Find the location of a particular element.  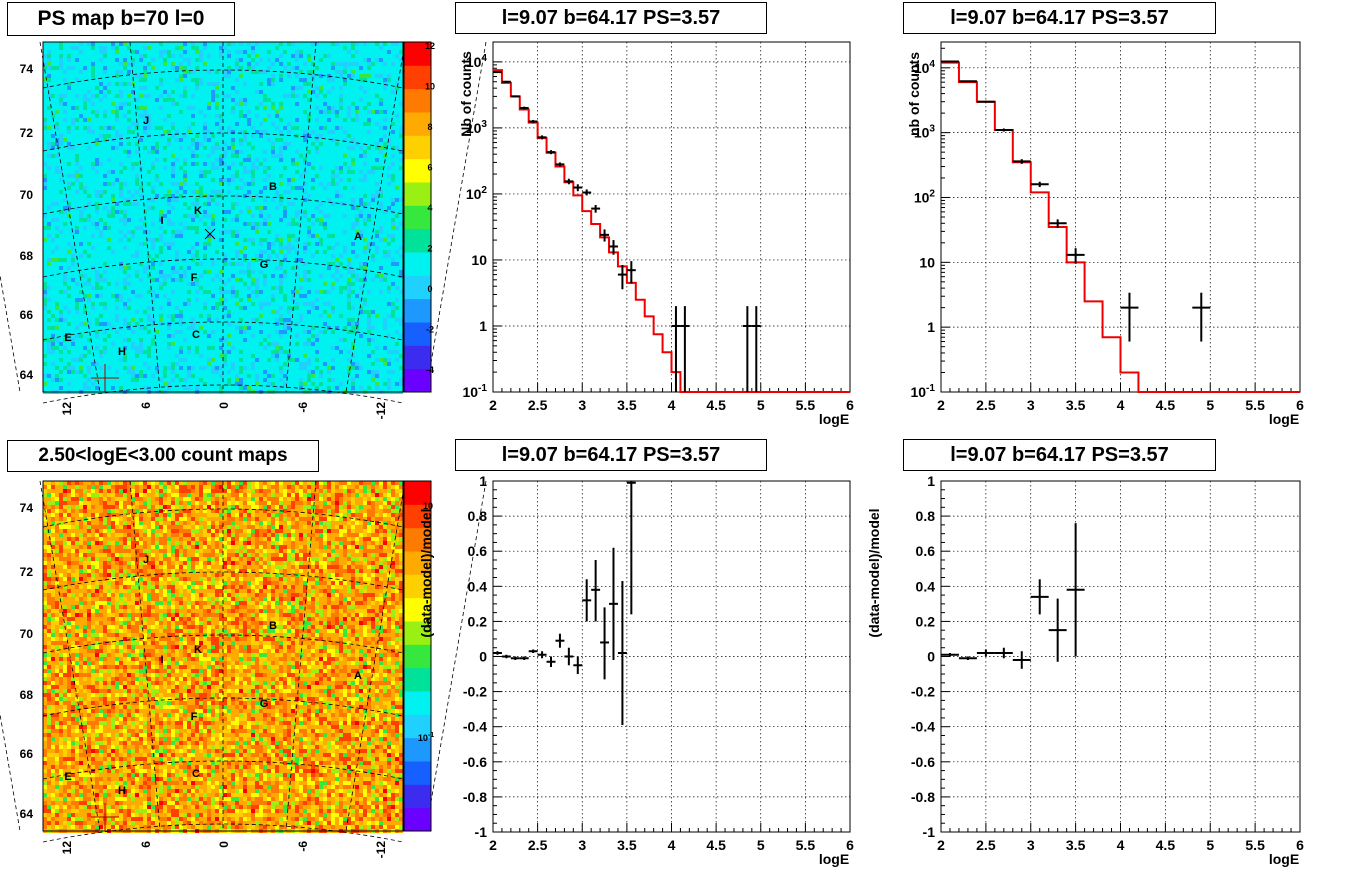

map-x-tick-label: 6 is located at coordinates (146, 405).